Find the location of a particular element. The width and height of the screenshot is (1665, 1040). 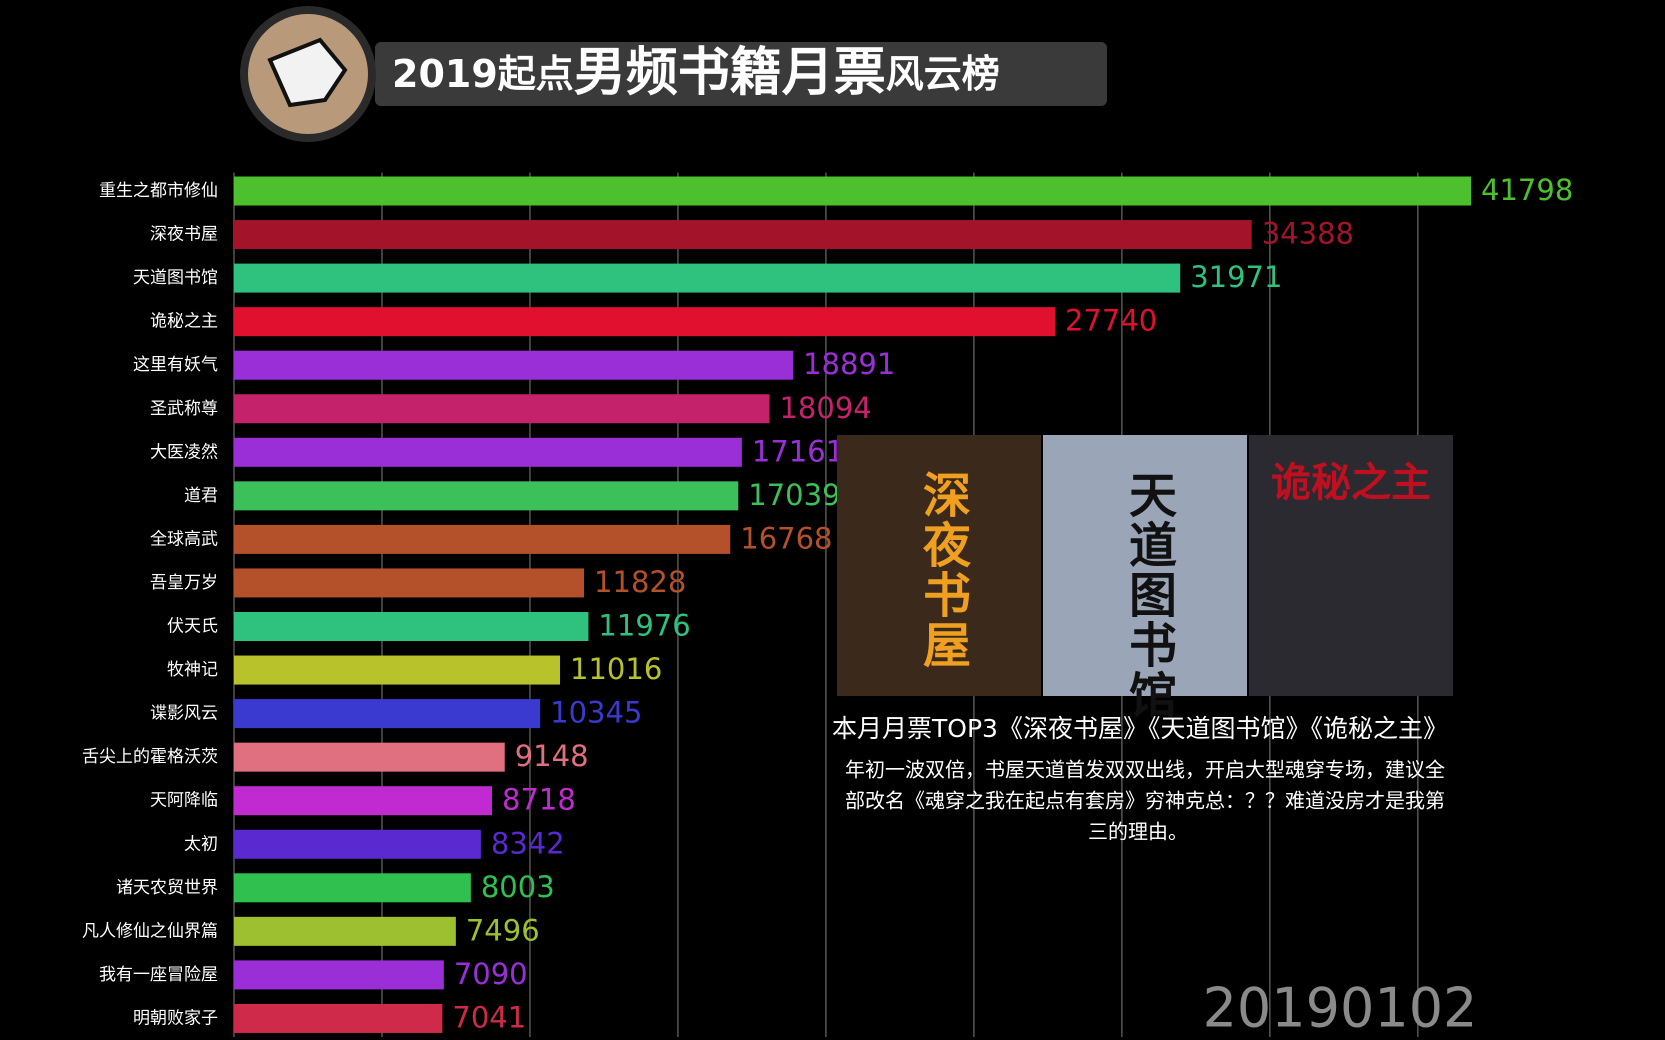

value-label: 7041 is located at coordinates (489, 1017).